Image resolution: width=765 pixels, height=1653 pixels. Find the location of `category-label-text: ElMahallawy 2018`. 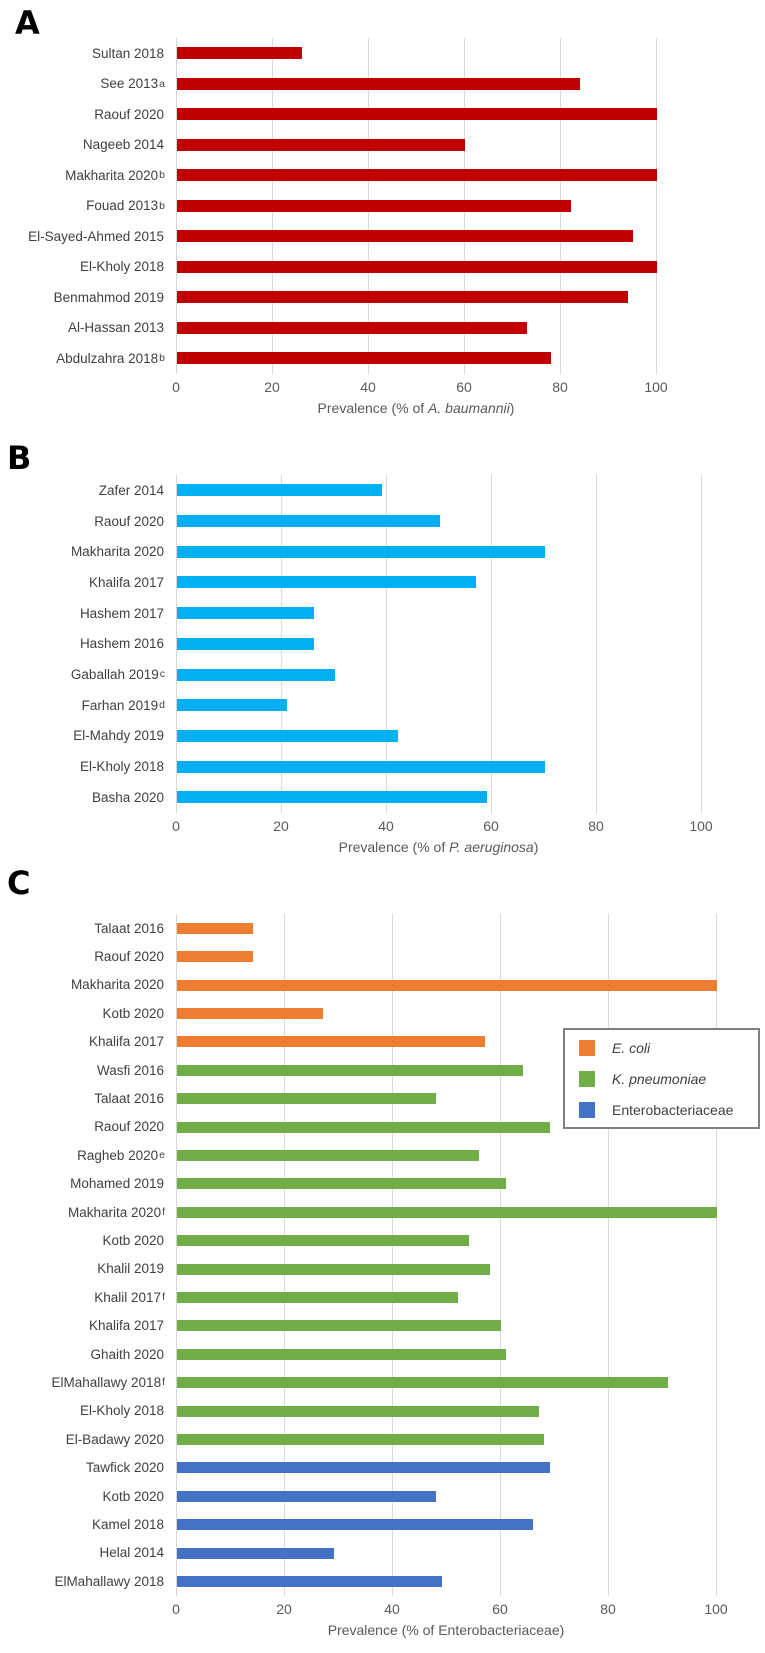

category-label-text: ElMahallawy 2018 is located at coordinates (106, 1382).